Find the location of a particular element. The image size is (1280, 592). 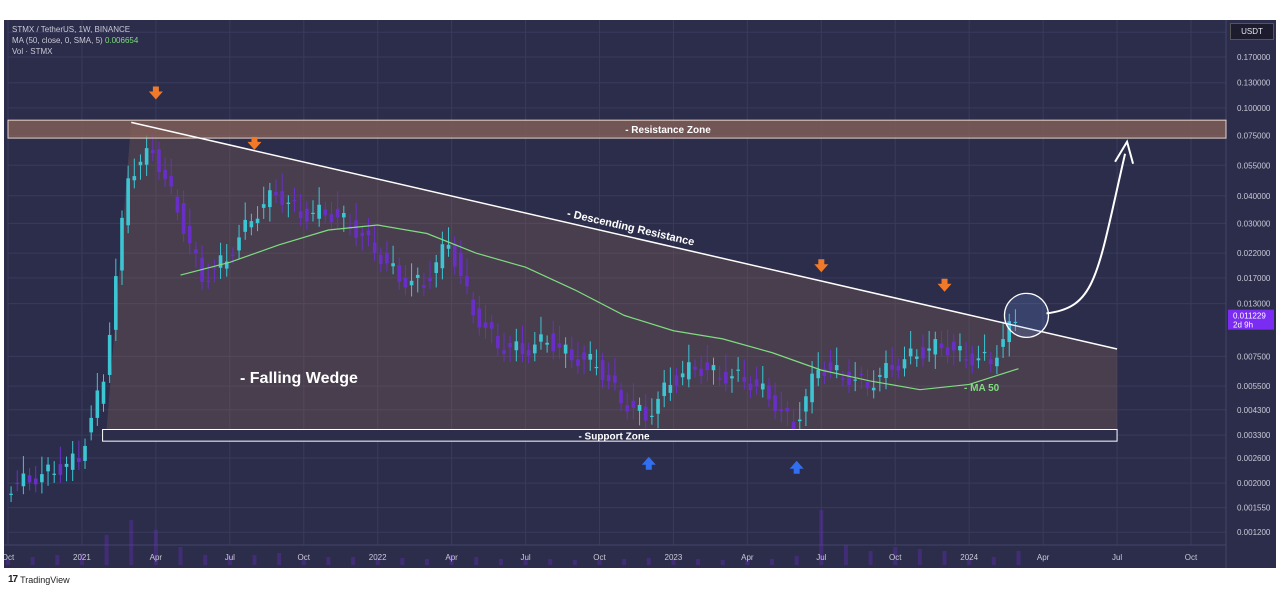

current-price-countdown: 2d 9h is located at coordinates (1243, 325).